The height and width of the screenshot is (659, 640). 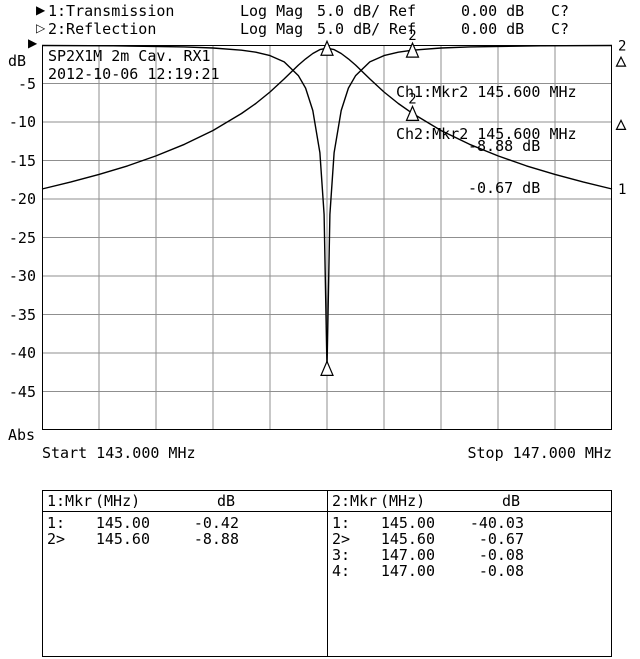 I want to click on readout-ch1-label: Ch1:Mkr2, so click(x=432, y=92).